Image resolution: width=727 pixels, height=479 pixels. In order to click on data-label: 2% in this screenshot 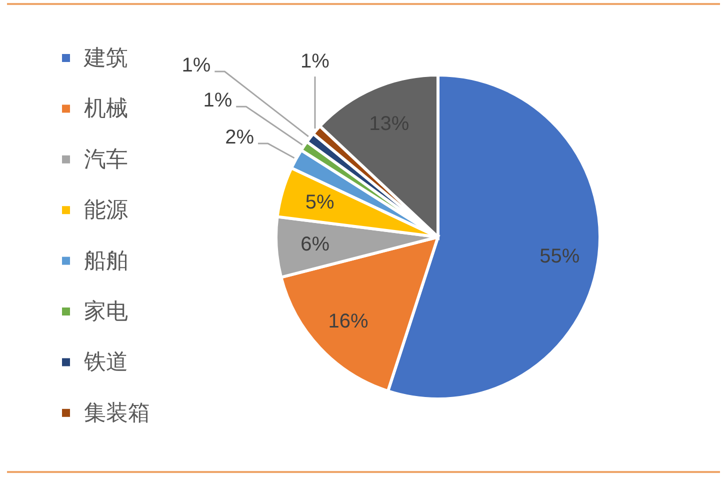, I will do `click(239, 137)`.